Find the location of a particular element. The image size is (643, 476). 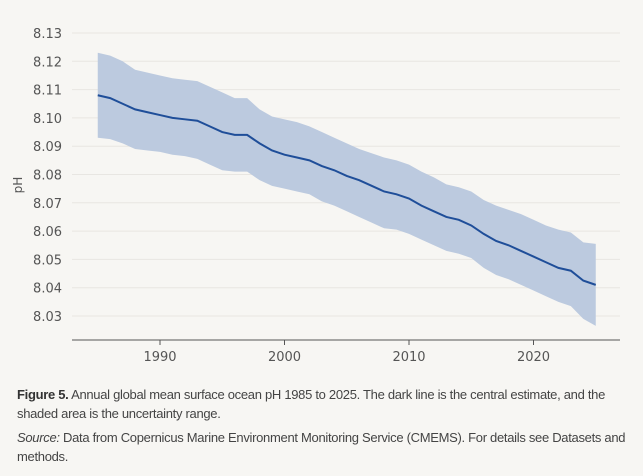

y-tick-label: 8.08 is located at coordinates (47, 176).